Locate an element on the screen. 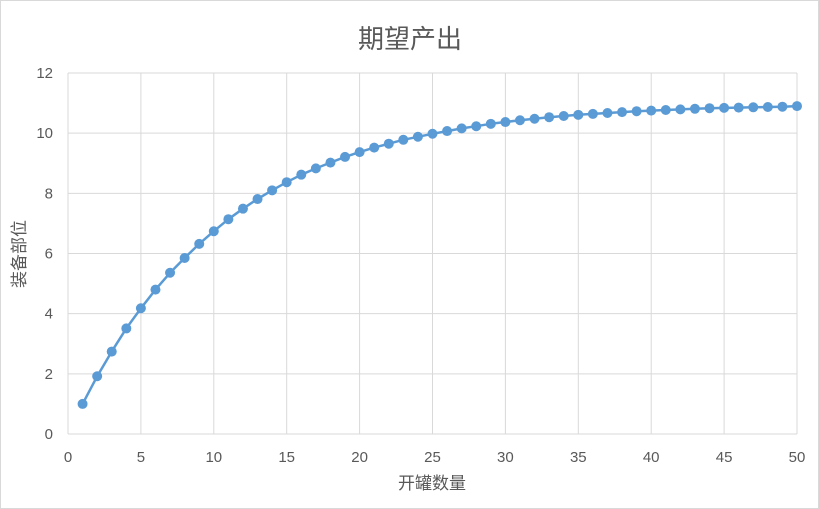 The width and height of the screenshot is (819, 509). x-tick-label: 30 is located at coordinates (505, 457).